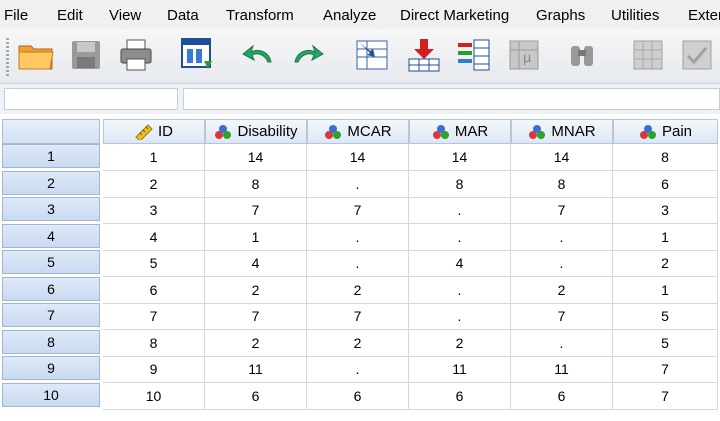 Image resolution: width=720 pixels, height=421 pixels. I want to click on open-folder-icon, so click(36, 55).